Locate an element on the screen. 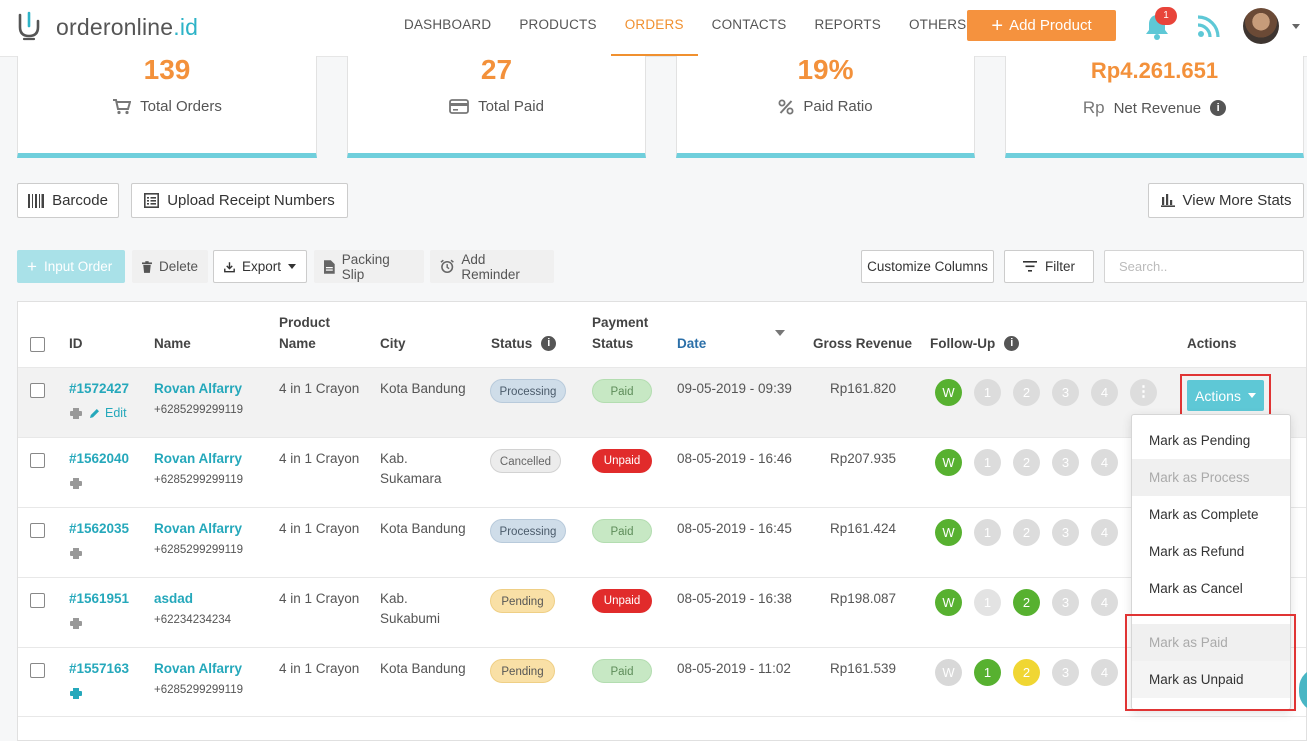 Image resolution: width=1307 pixels, height=741 pixels. select-all-checkbox is located at coordinates (37, 344).